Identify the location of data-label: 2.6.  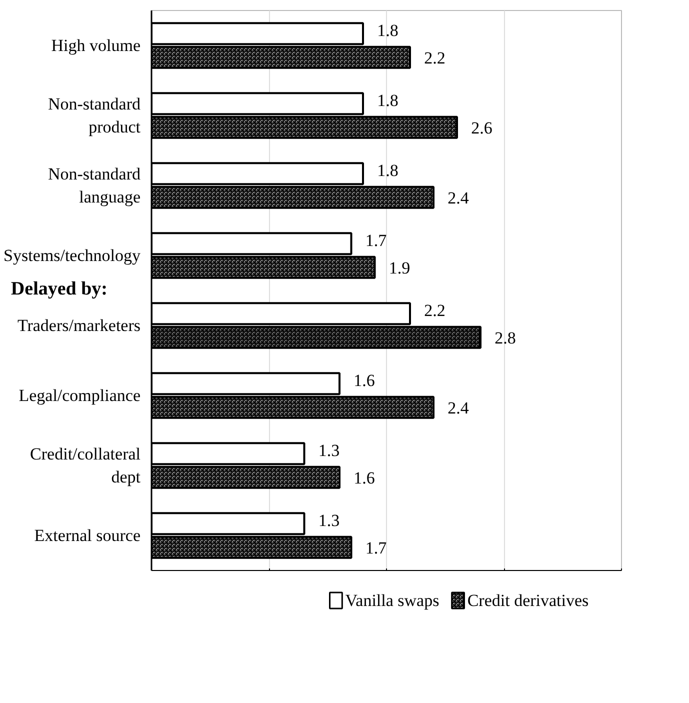
(481, 128).